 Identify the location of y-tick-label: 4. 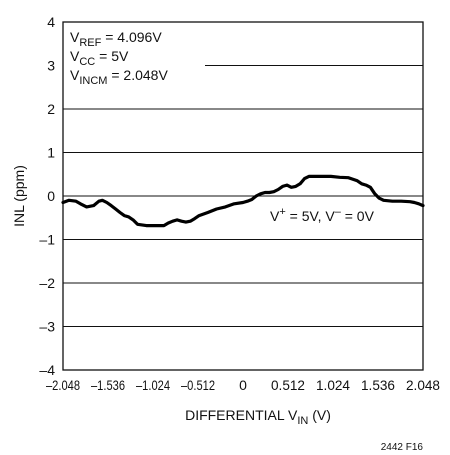
(51, 22).